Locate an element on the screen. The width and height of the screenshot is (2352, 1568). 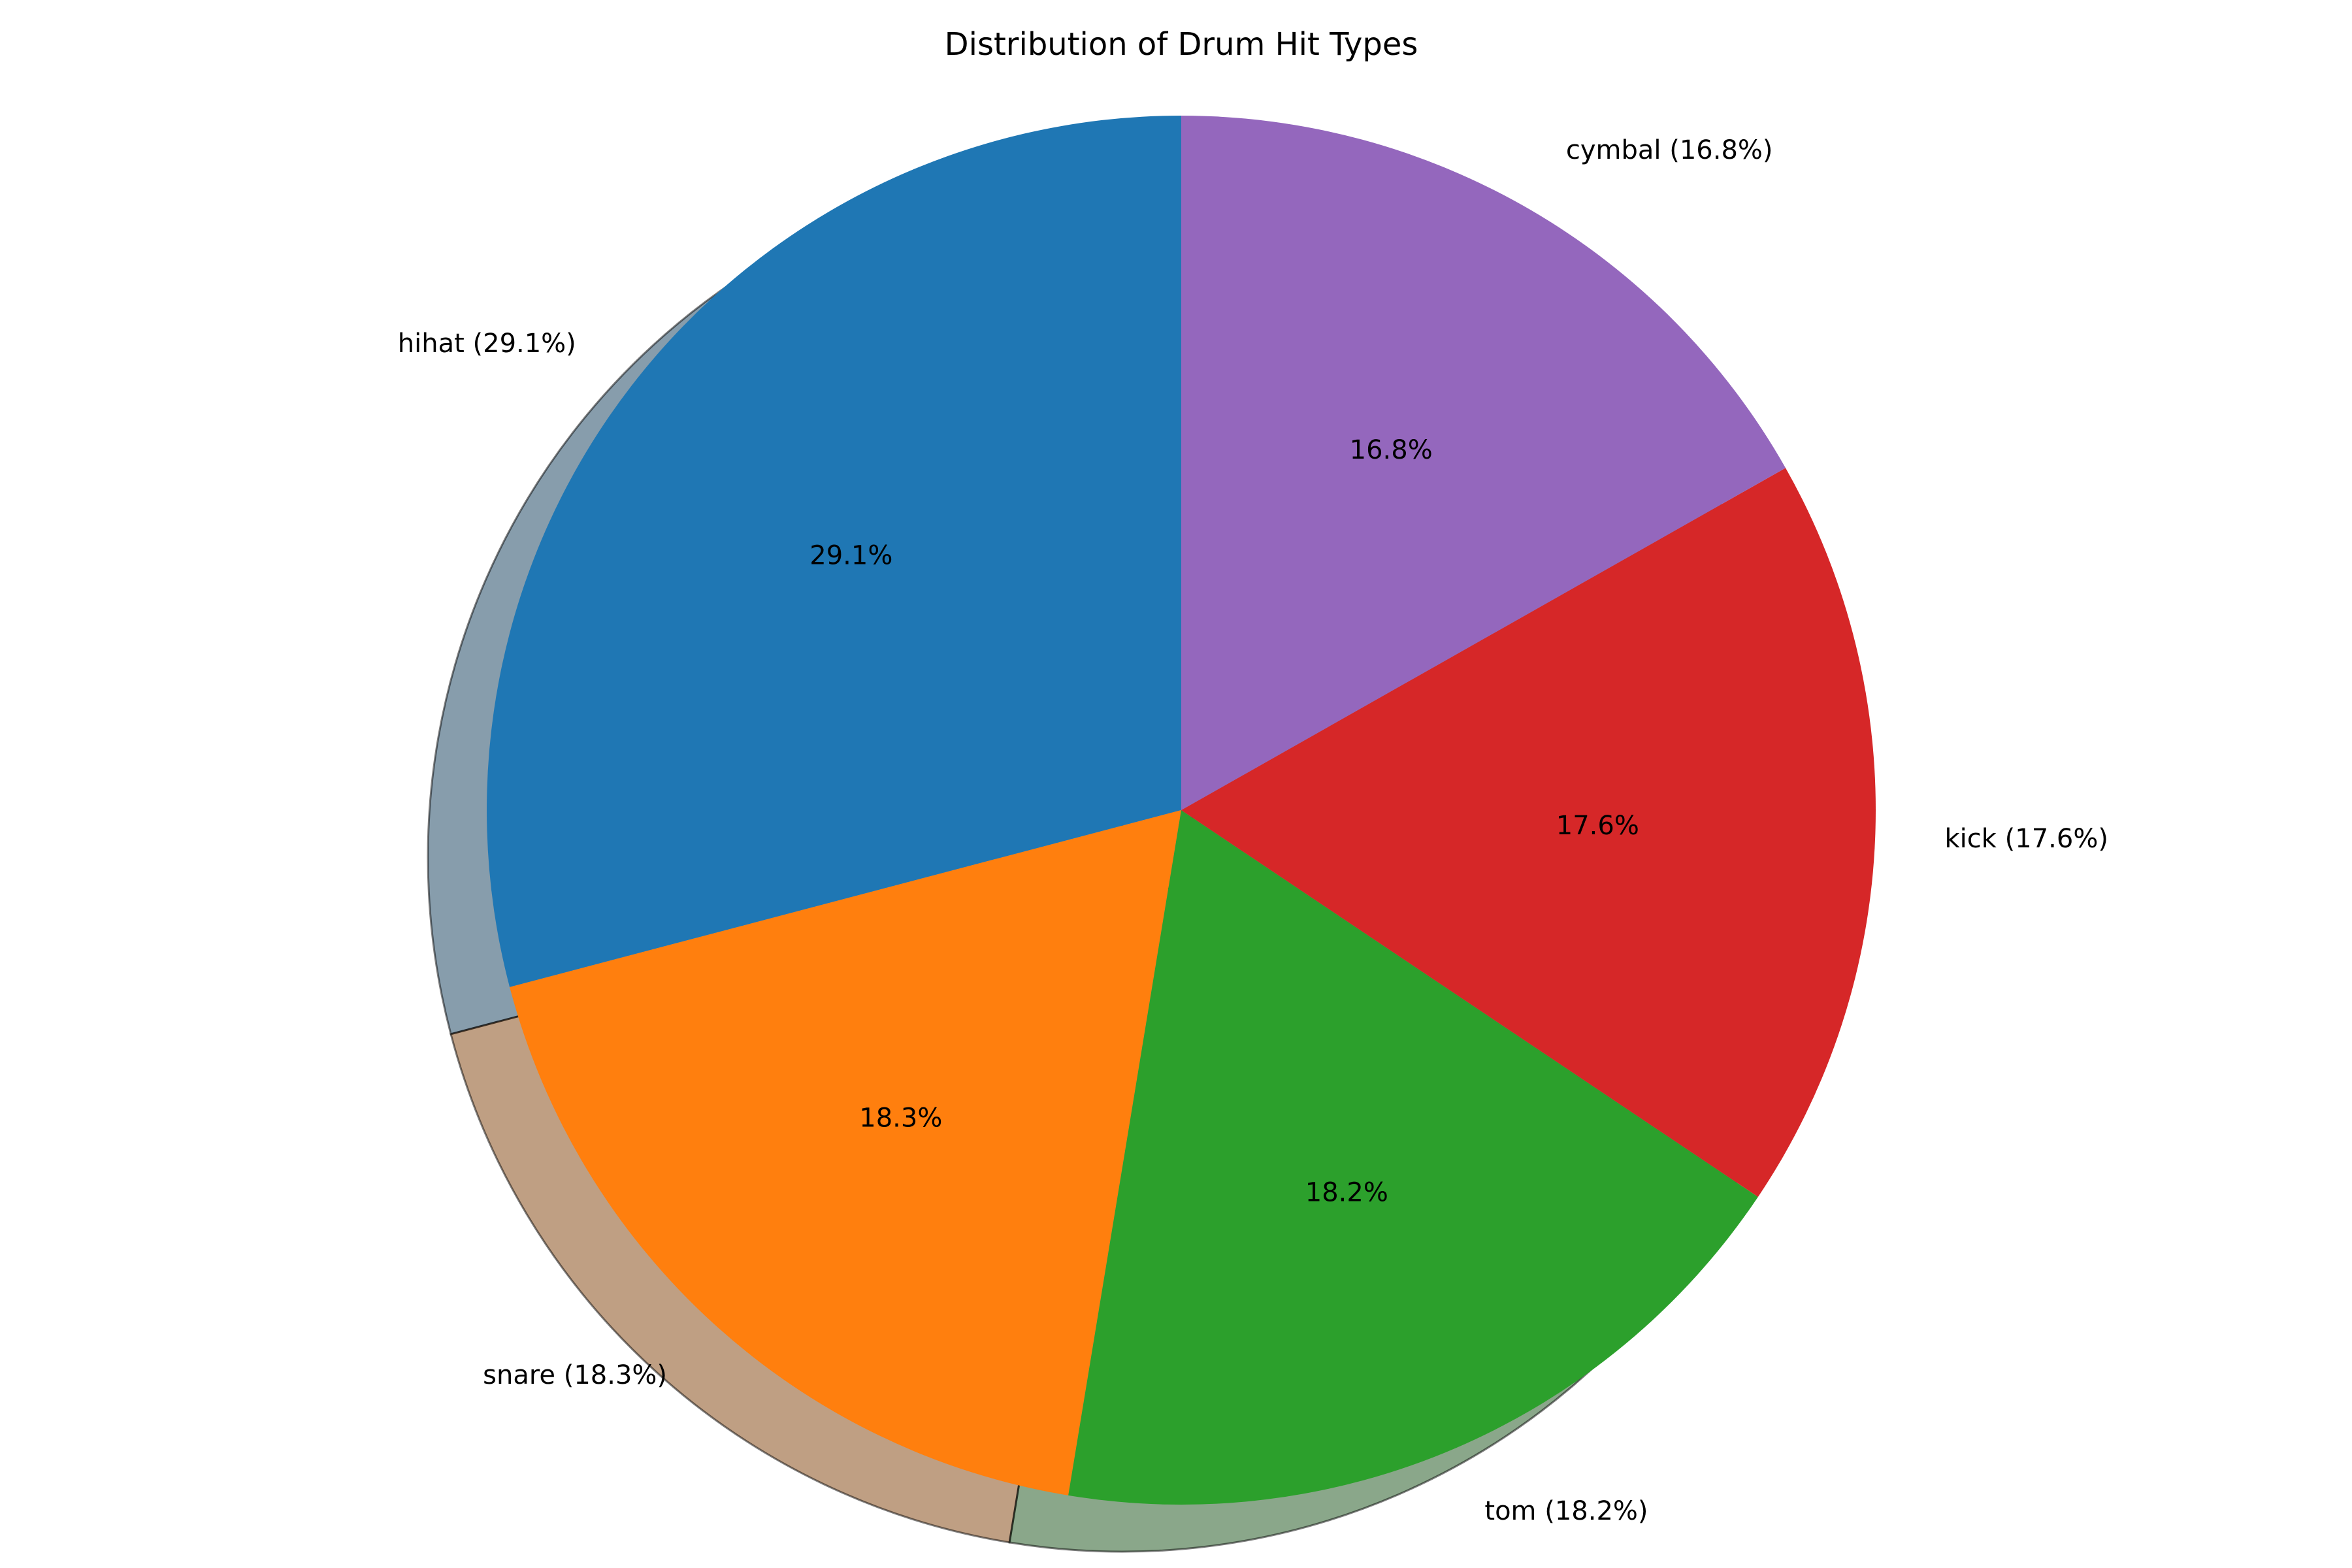
pie-slice-kick is located at coordinates (1528, 832).